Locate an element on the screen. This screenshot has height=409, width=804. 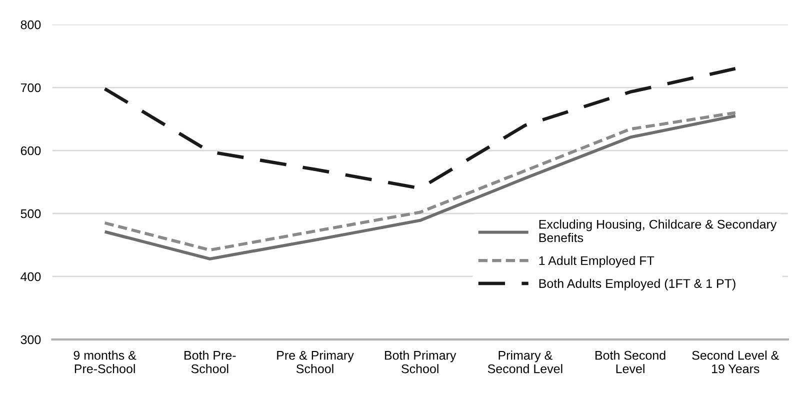
x-tick-label: Both Second Level is located at coordinates (631, 362).